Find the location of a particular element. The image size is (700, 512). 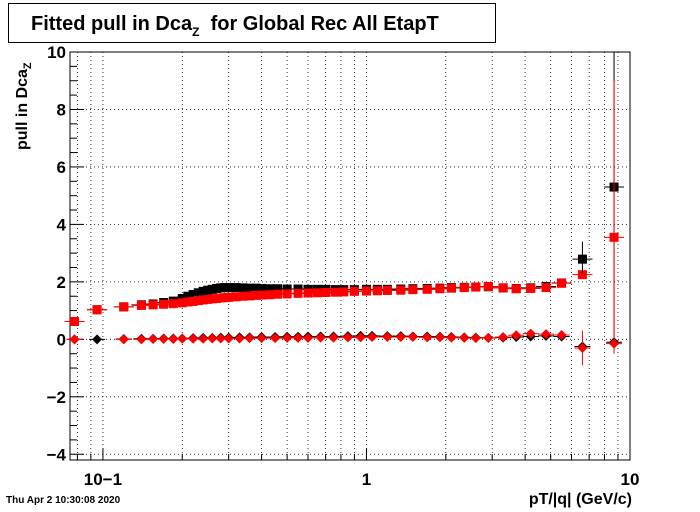

y-tick-label: 6 is located at coordinates (61, 167).